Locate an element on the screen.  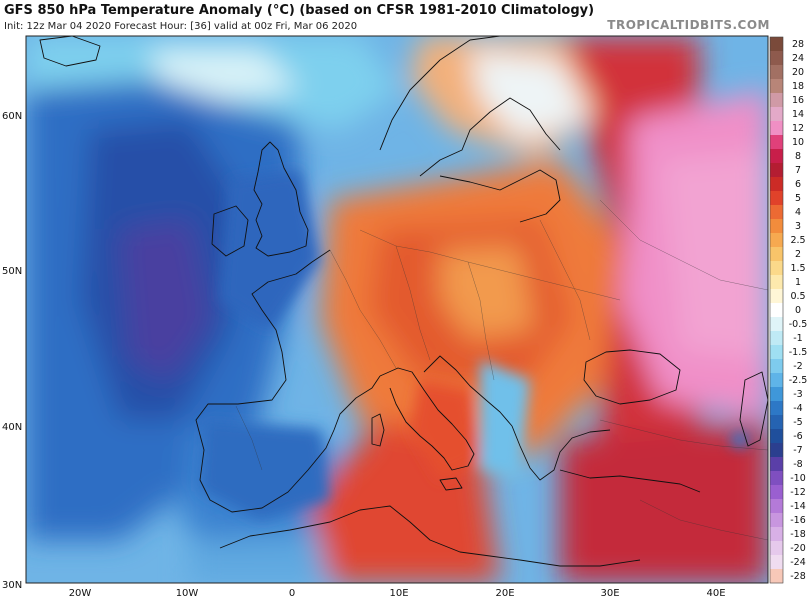
colorbar-label: 0 is located at coordinates (798, 310).